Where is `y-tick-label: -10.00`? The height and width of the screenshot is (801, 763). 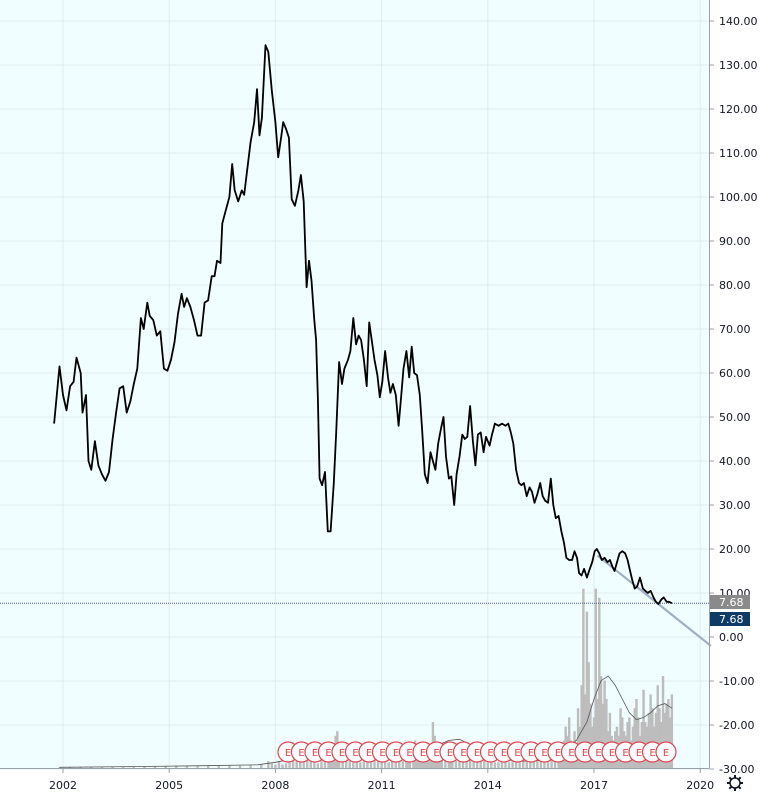 y-tick-label: -10.00 is located at coordinates (736, 681).